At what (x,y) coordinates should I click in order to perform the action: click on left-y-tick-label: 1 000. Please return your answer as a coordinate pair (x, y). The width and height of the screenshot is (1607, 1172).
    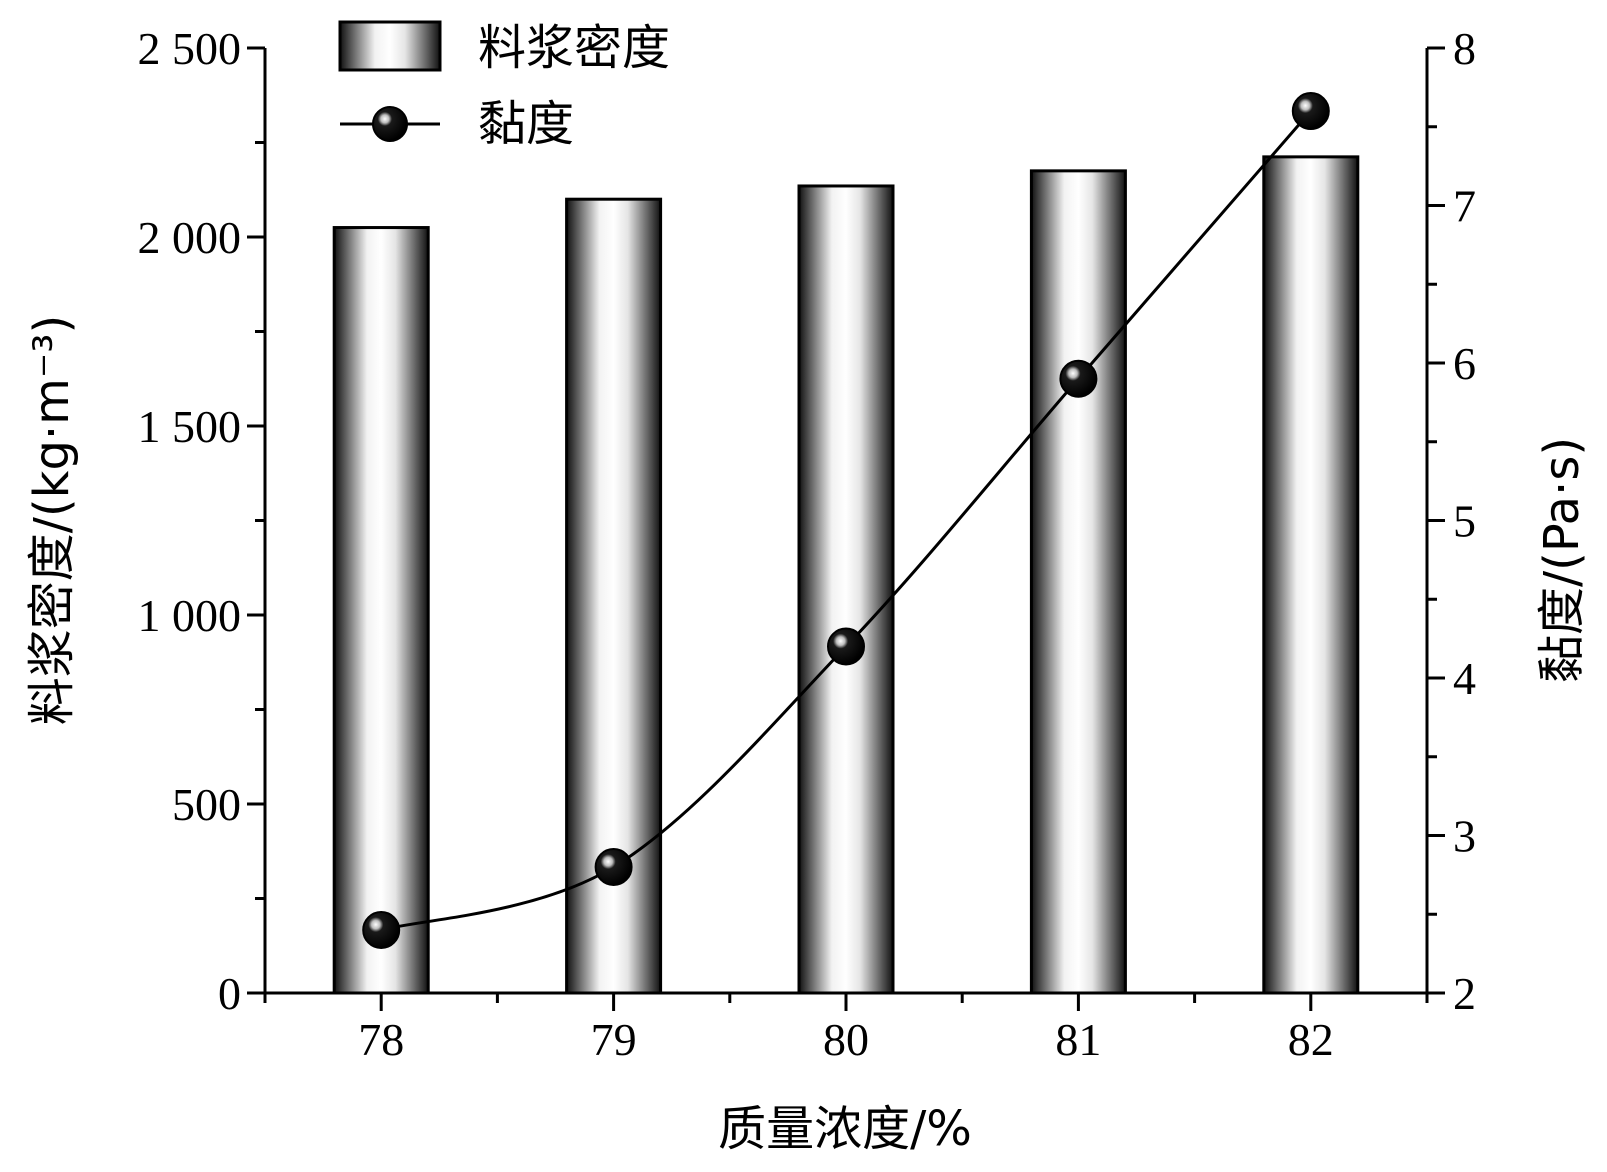
    Looking at the image, I should click on (190, 615).